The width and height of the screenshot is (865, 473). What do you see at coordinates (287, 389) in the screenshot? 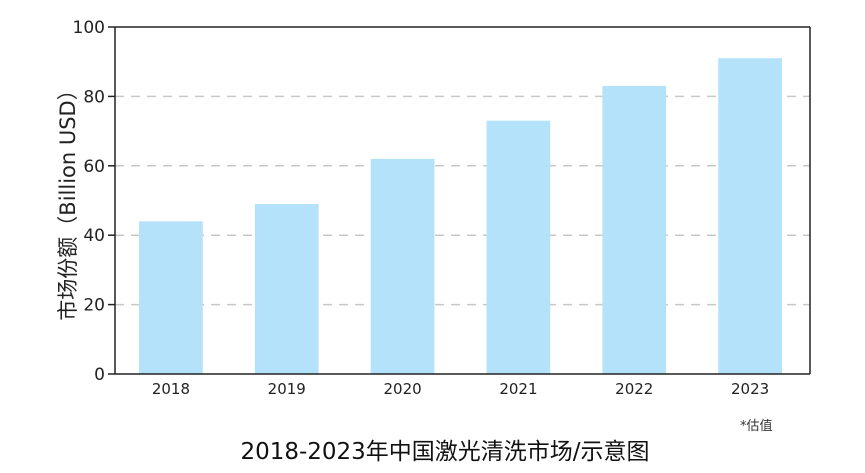
I see `x-tick-label-2019: 2019` at bounding box center [287, 389].